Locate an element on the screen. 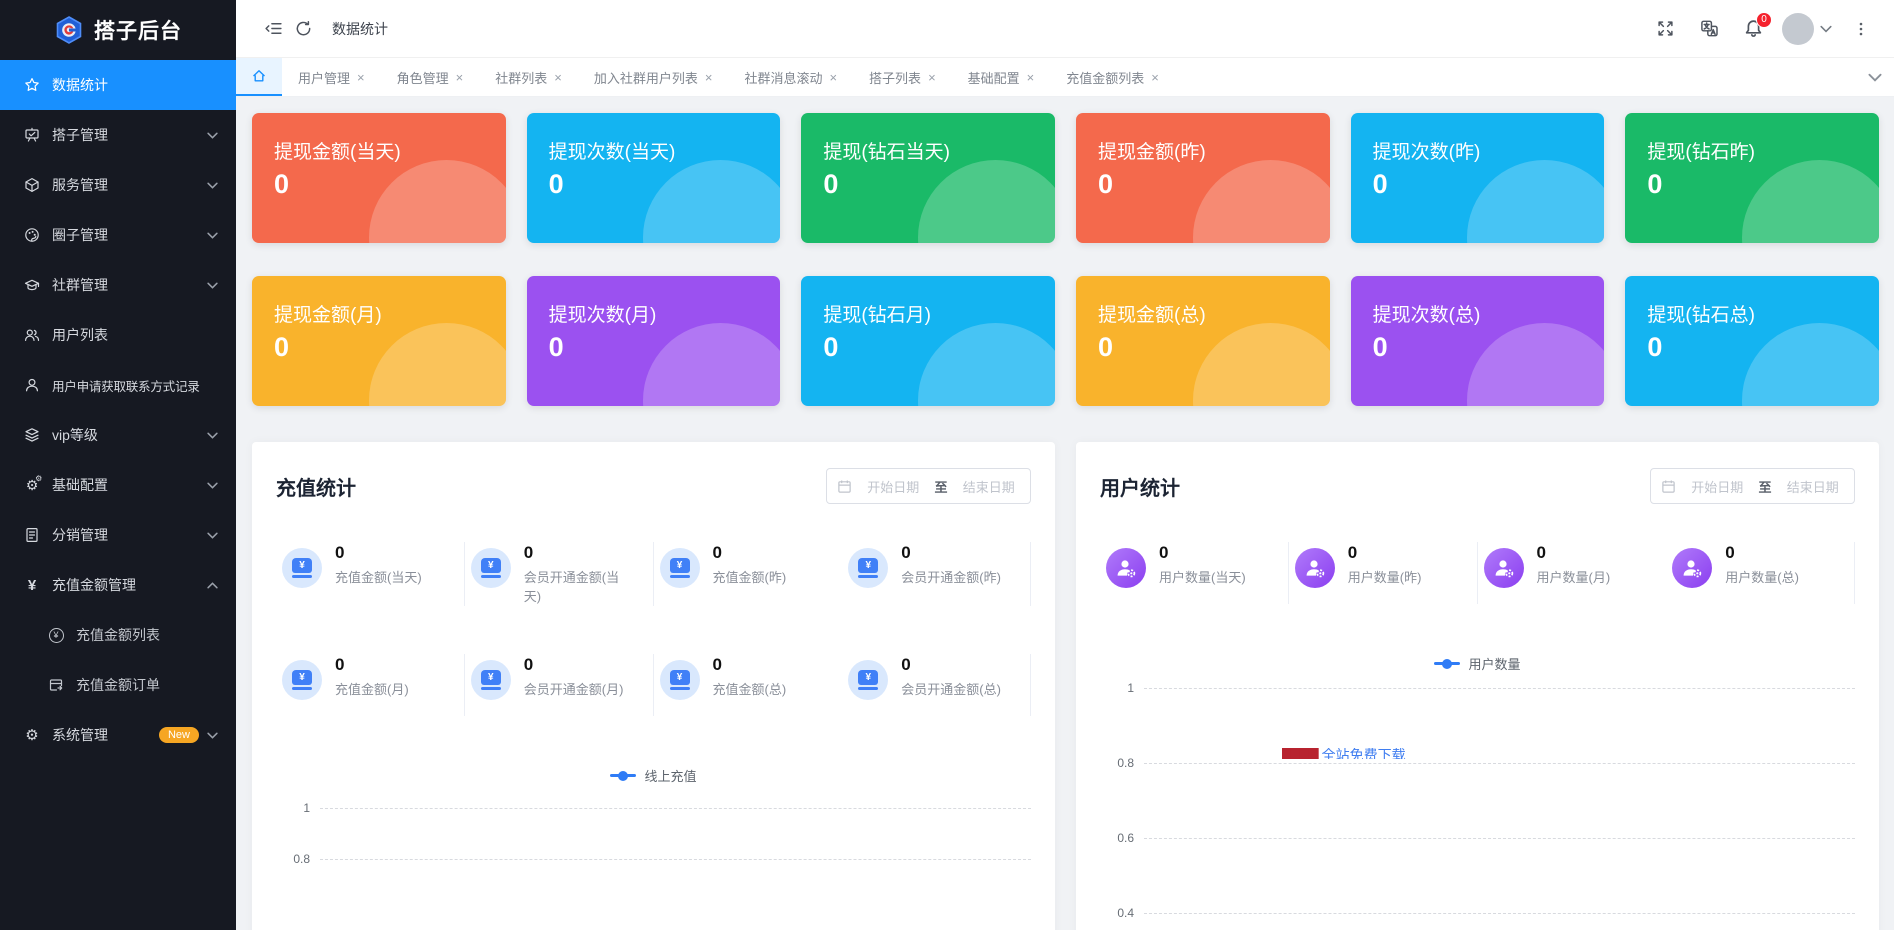 Image resolution: width=1894 pixels, height=930 pixels. tick-row: 1 is located at coordinates (1477, 688).